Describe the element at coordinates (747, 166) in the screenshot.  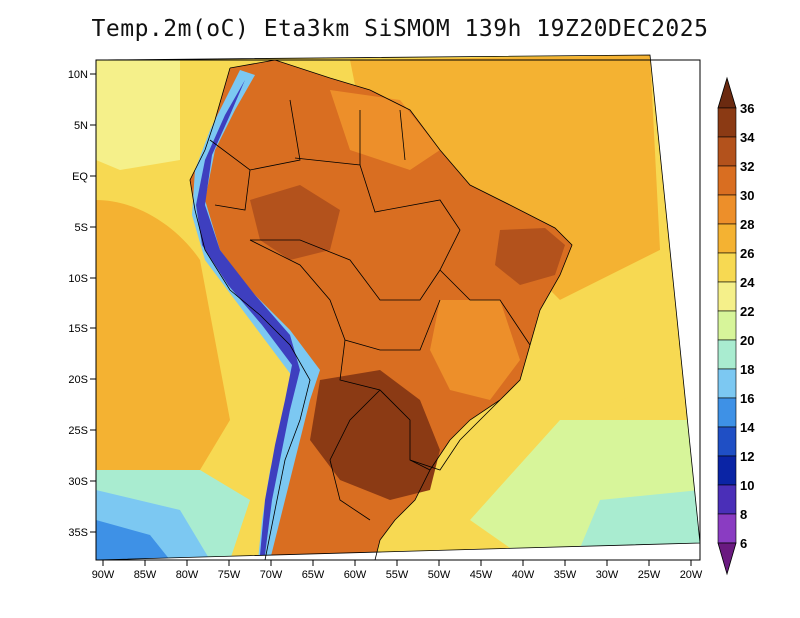
I see `colorbar-label: 32` at that location.